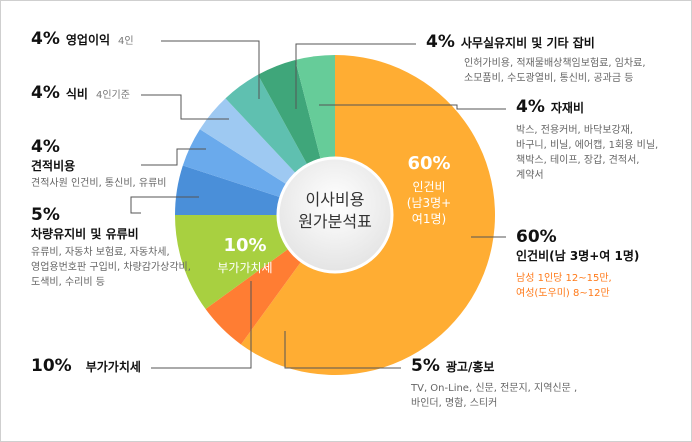 This screenshot has height=442, width=692. I want to click on slice-label-vat-line-1: 부가가치세, so click(244, 268).